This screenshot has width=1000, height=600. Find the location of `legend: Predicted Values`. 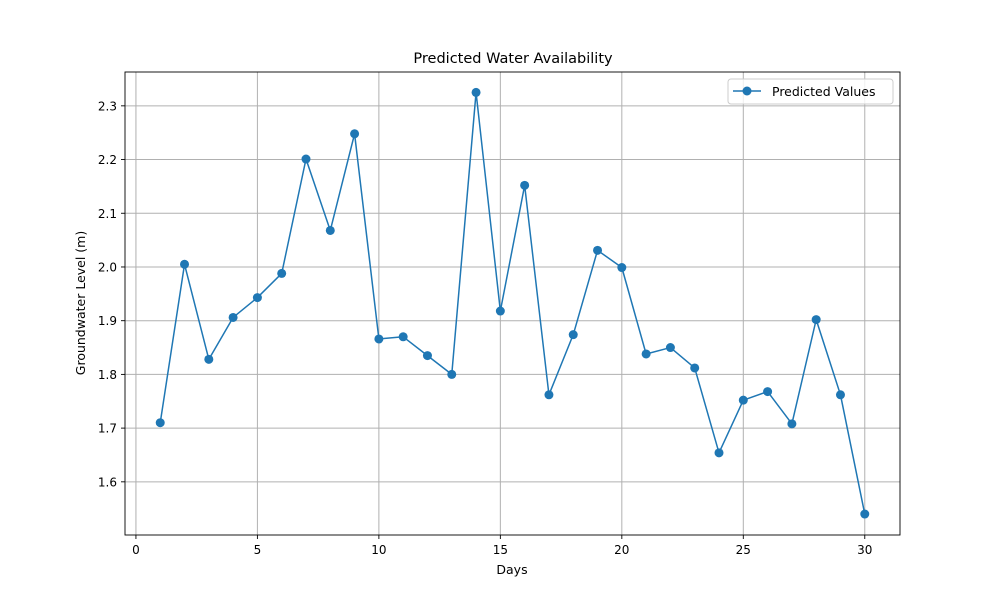

legend: Predicted Values is located at coordinates (810, 91).